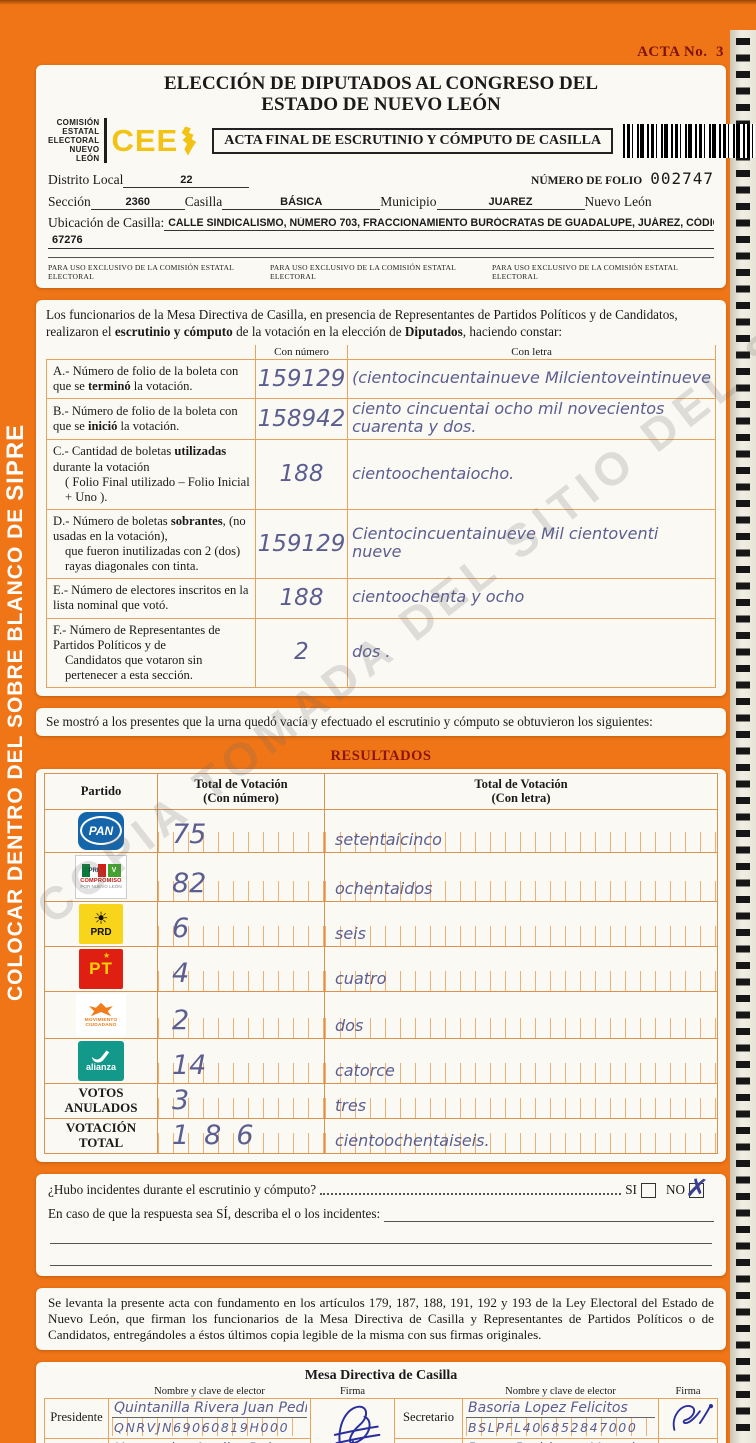  Describe the element at coordinates (365, 1070) in the screenshot. I see `alianza-votes-letra: catorce` at that location.